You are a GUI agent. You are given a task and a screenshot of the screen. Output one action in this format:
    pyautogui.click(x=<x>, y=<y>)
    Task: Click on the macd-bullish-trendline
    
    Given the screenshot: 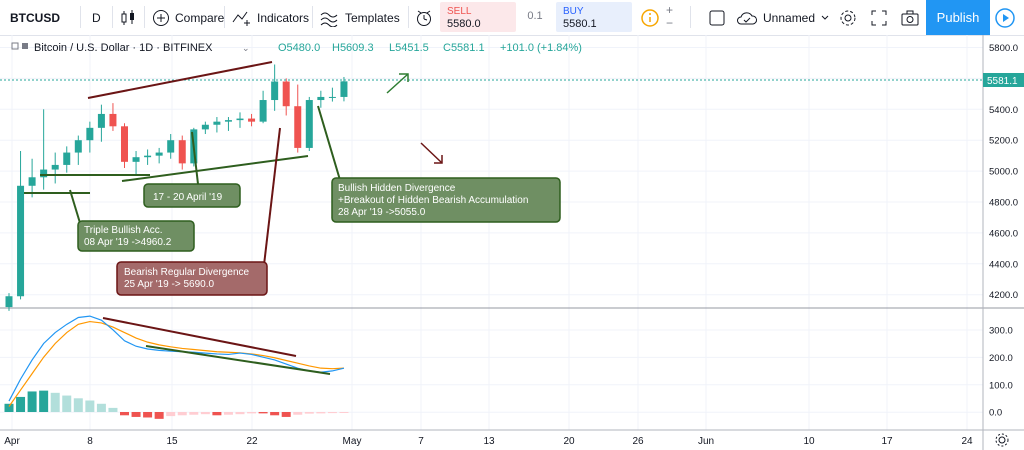 What is the action you would take?
    pyautogui.click(x=238, y=360)
    